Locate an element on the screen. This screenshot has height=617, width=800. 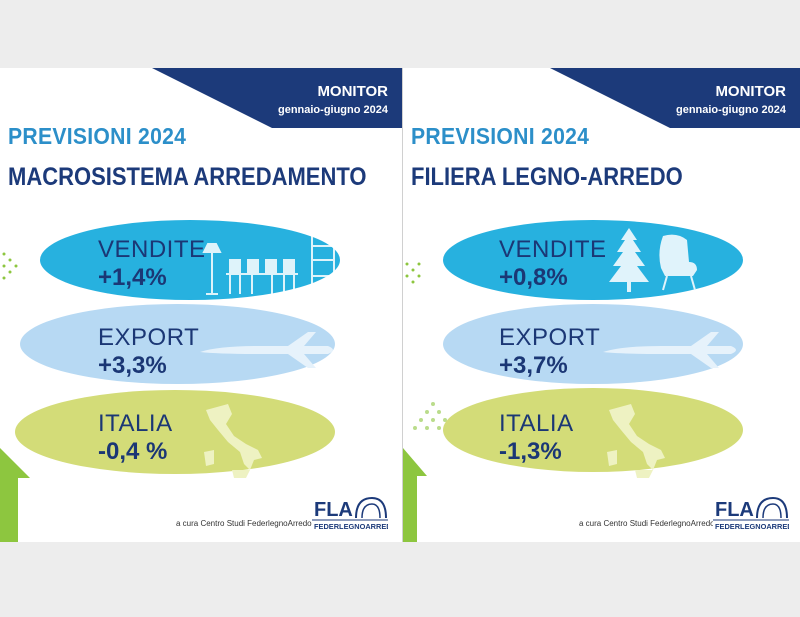
italia-value: -1,3% is located at coordinates (530, 451).